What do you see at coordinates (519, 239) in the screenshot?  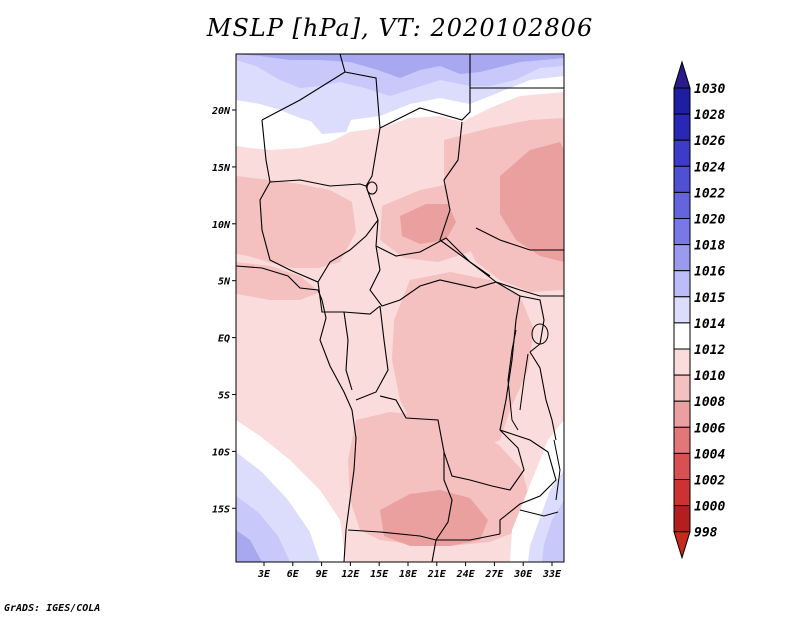 I see `border-sudan-southsudan` at bounding box center [519, 239].